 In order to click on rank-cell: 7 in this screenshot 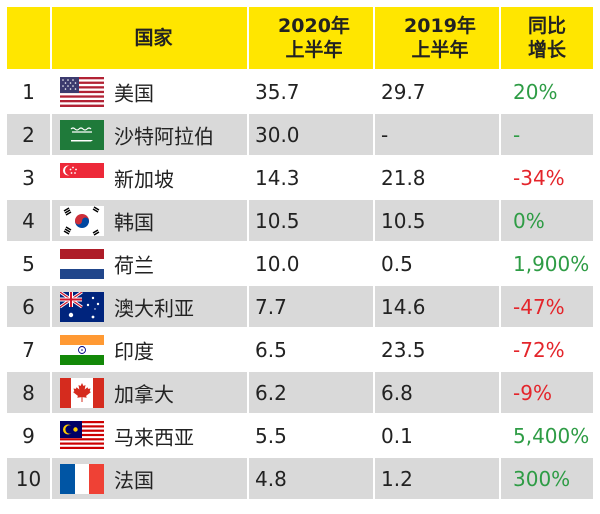, I will do `click(28, 349)`.